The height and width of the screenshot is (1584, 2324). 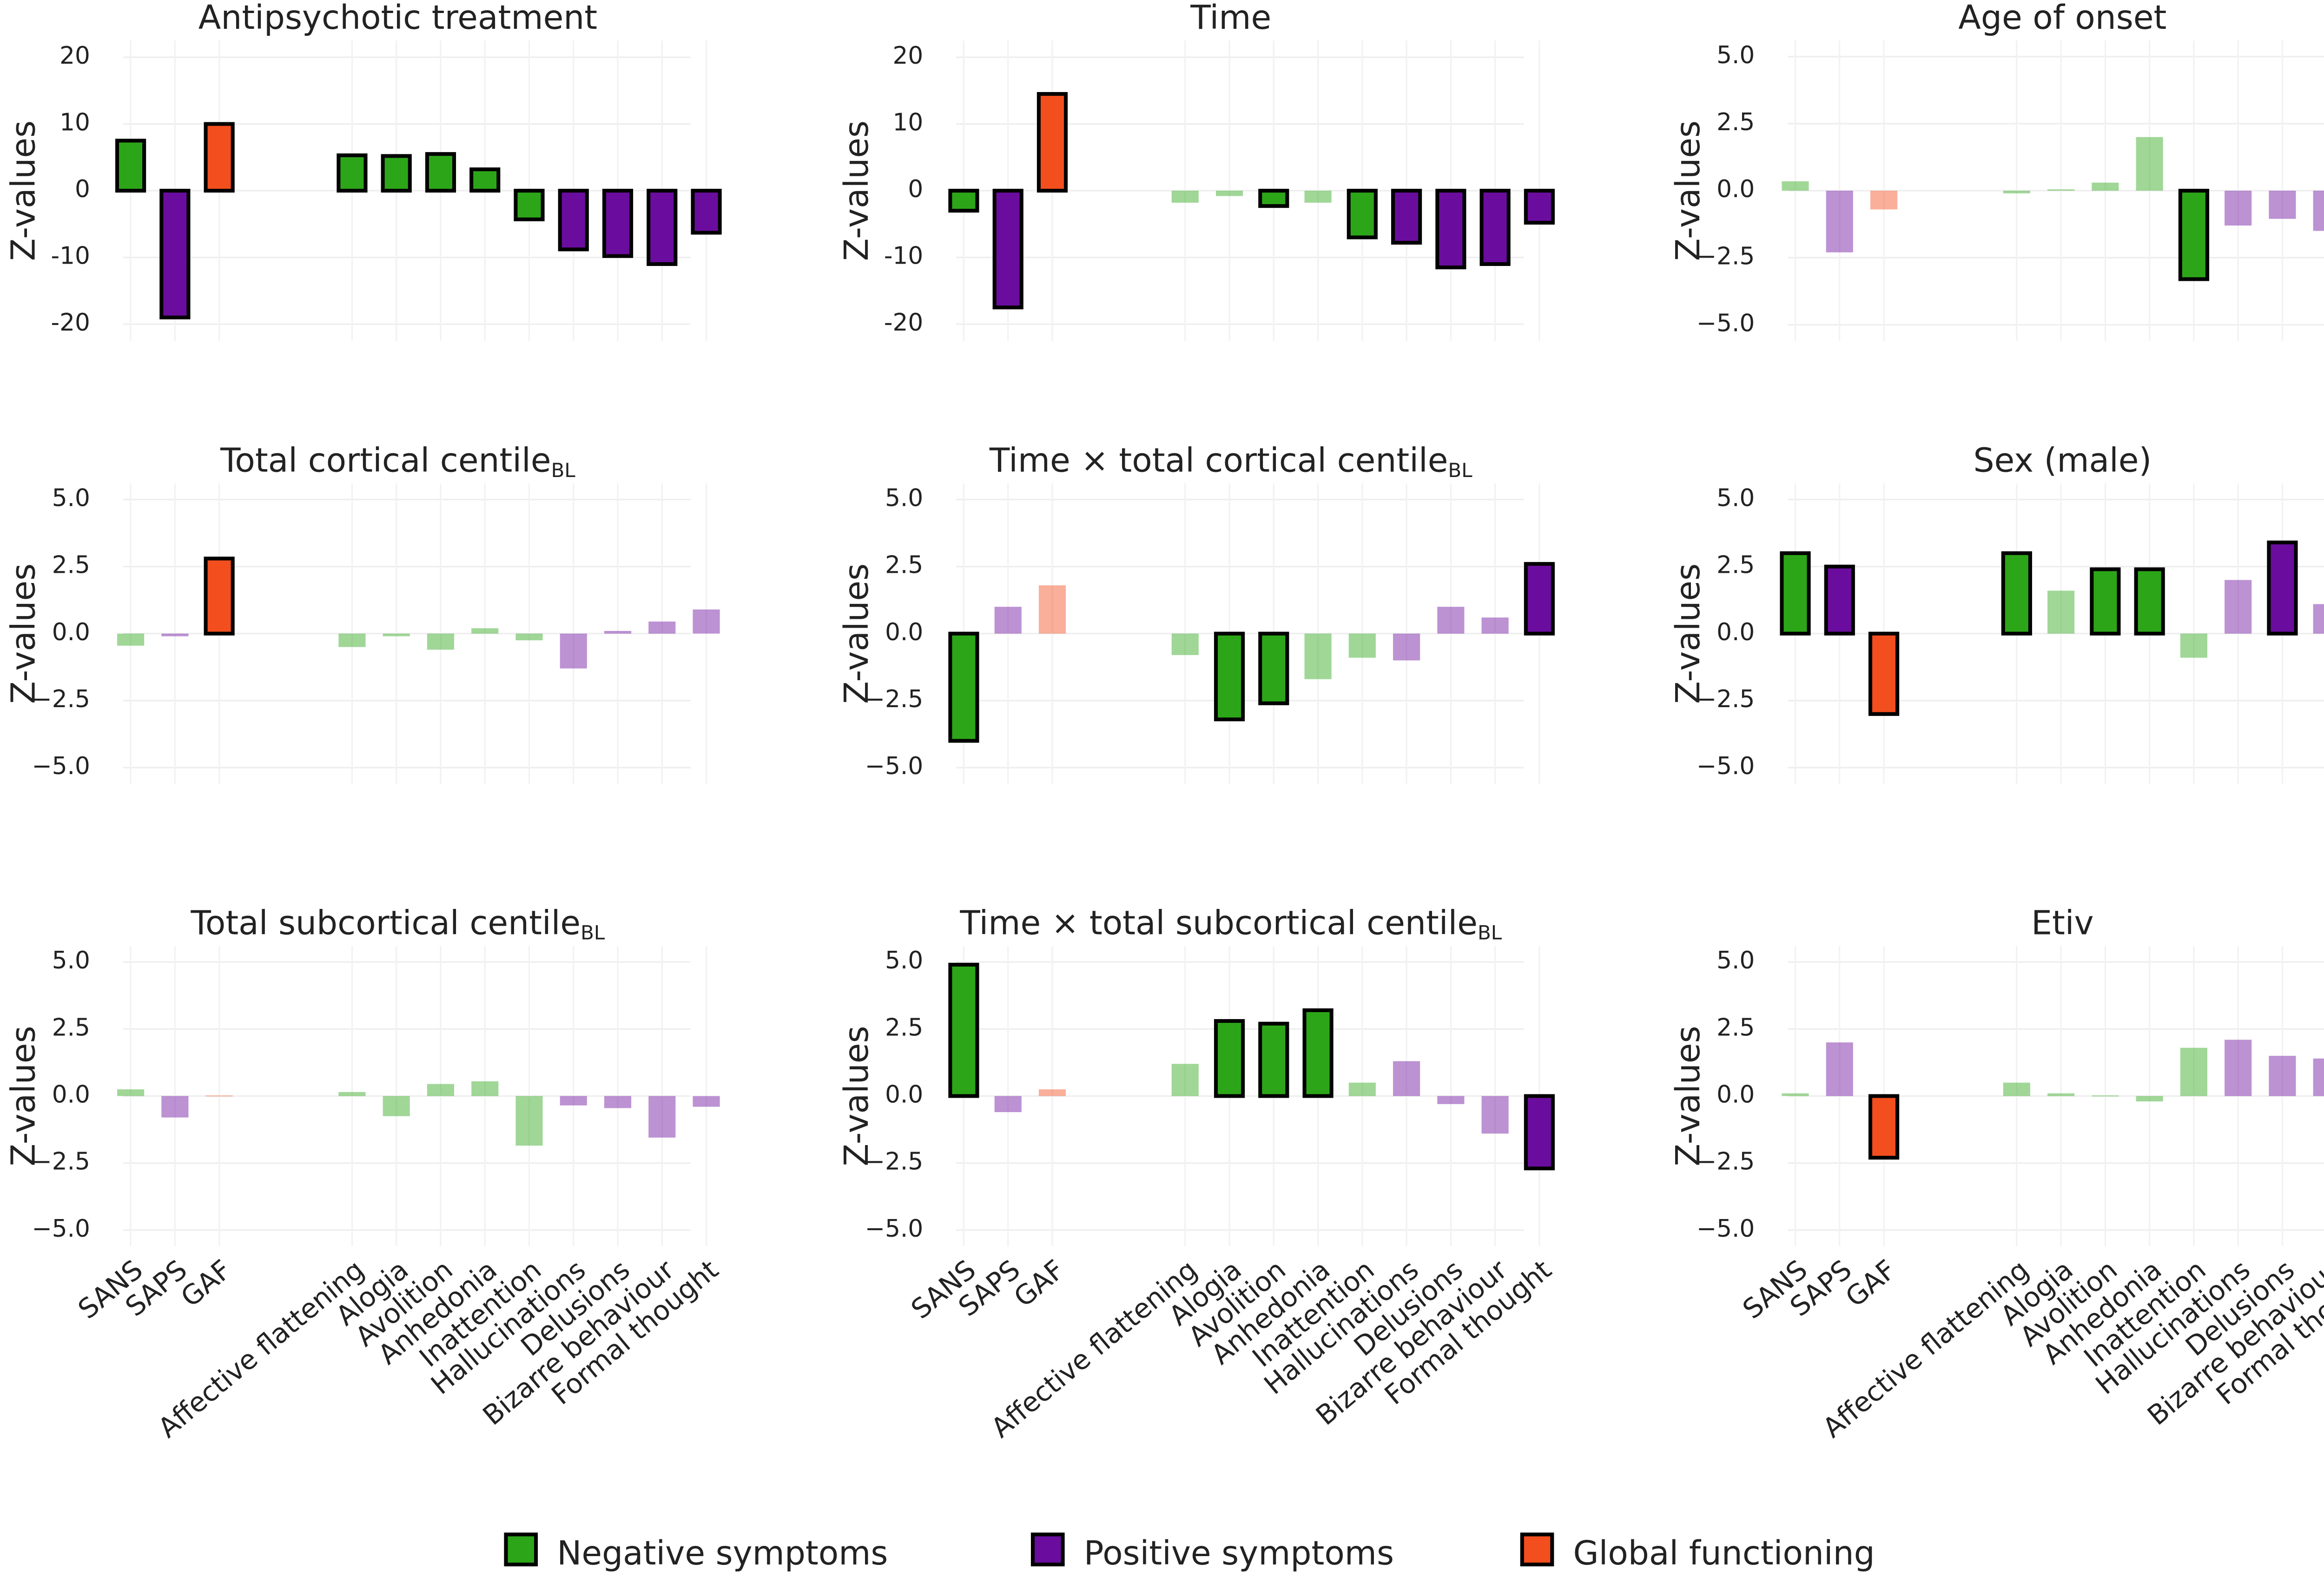 I want to click on panel-title: Etiv, so click(x=2062, y=922).